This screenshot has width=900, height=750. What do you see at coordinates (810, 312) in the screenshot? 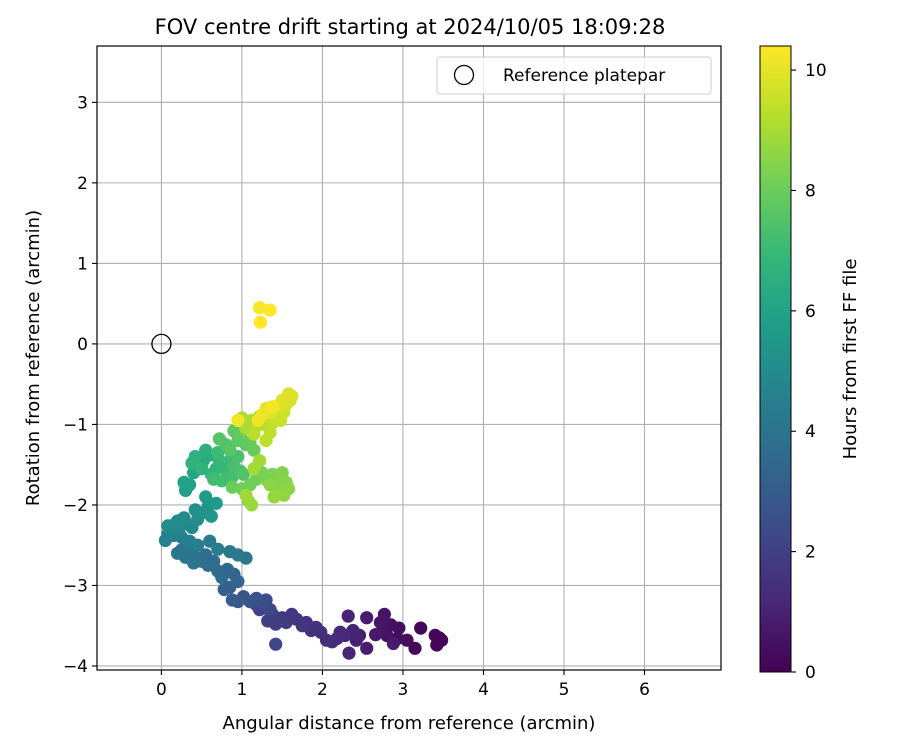
I see `colorbar-tick-label: 6` at bounding box center [810, 312].